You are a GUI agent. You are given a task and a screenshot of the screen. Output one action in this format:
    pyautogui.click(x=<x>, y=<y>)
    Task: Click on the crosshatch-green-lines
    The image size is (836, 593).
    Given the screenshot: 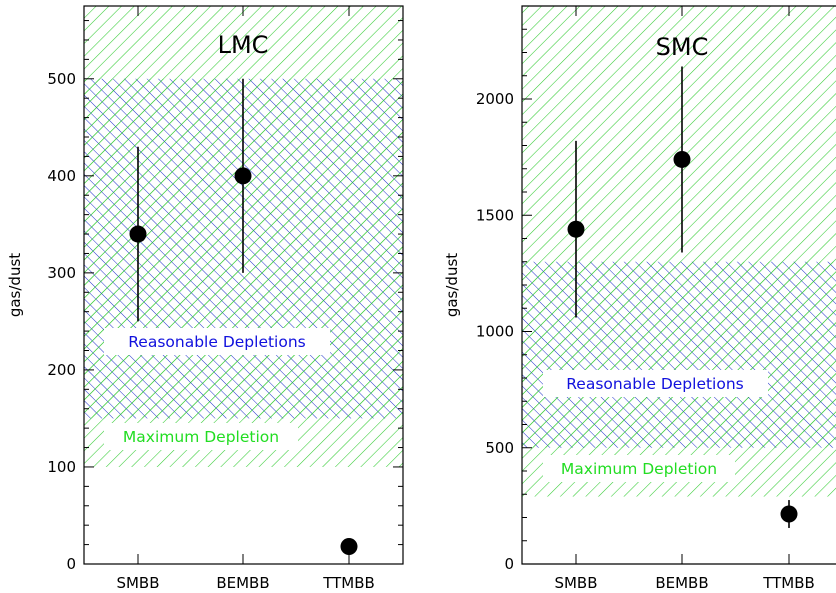 What is the action you would take?
    pyautogui.click(x=679, y=354)
    